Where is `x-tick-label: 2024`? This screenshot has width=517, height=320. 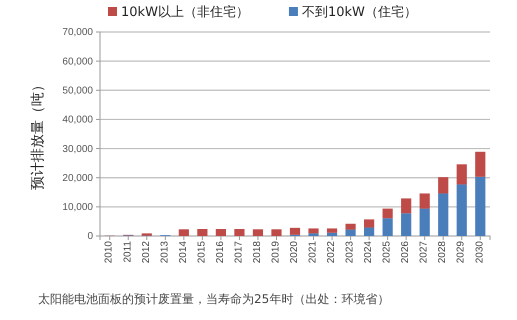
x-tick-label: 2024 is located at coordinates (368, 252).